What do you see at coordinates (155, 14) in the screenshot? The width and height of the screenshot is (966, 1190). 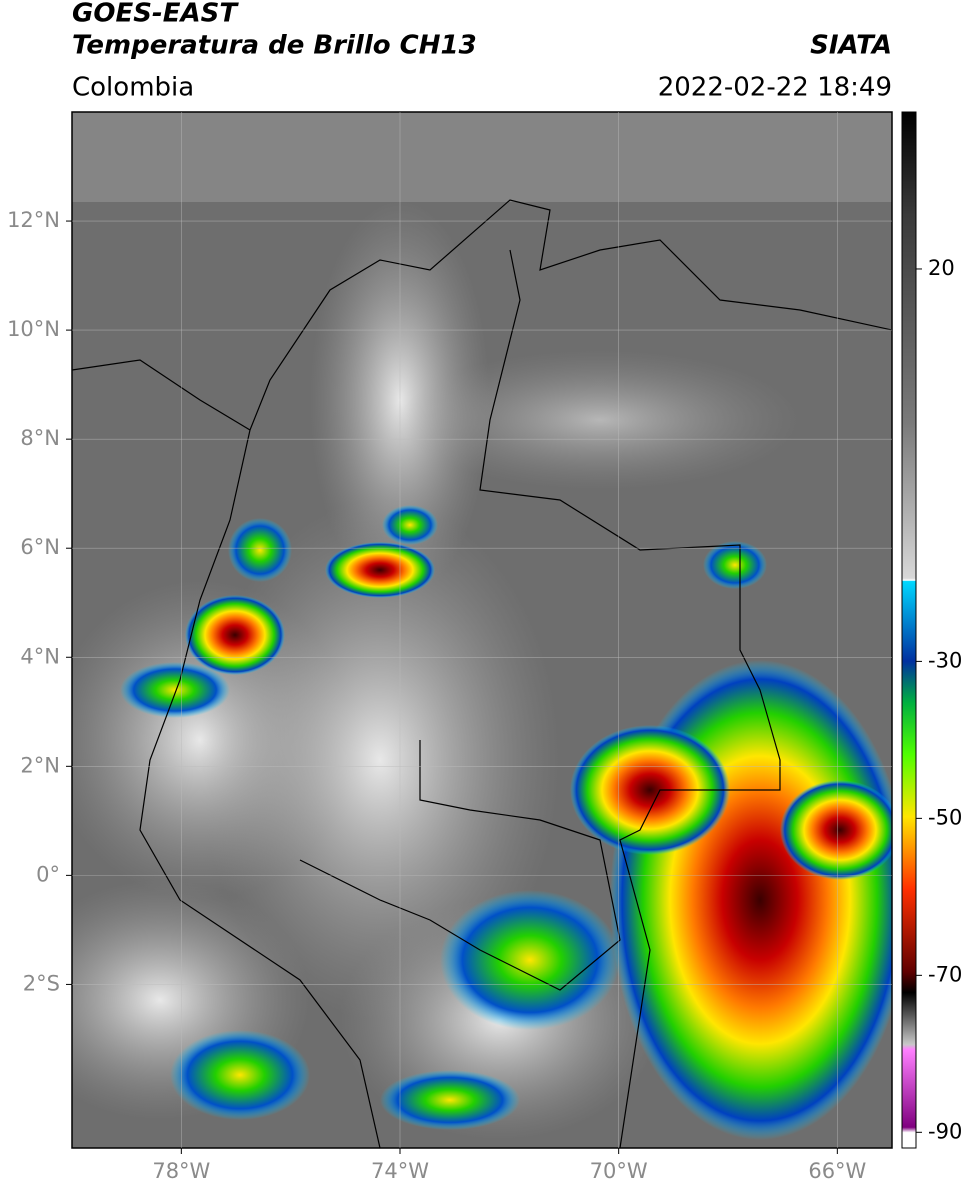 I see `title: GOES-EAST` at bounding box center [155, 14].